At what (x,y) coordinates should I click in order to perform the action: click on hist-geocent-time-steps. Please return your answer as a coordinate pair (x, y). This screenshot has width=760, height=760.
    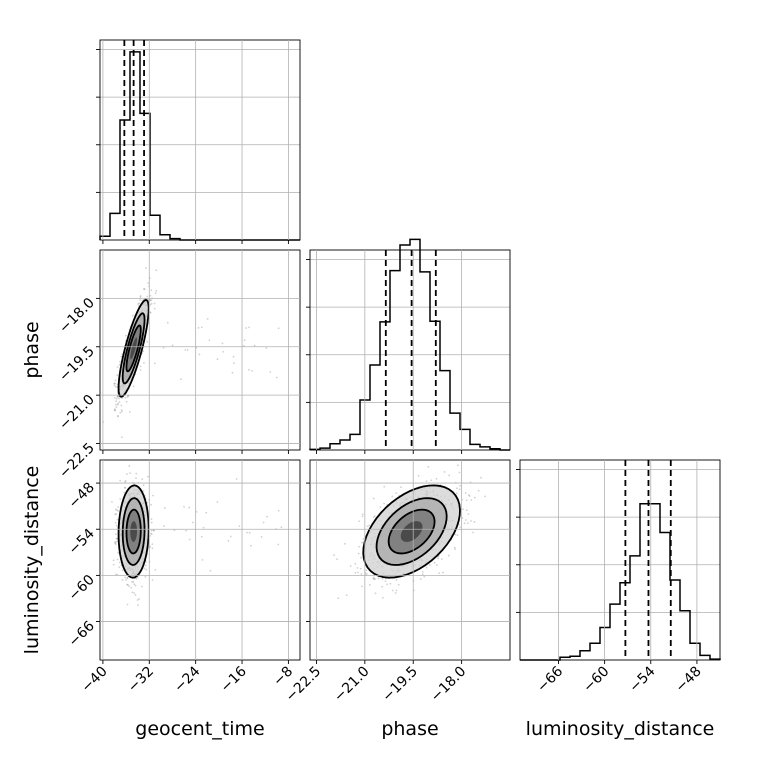
    Looking at the image, I should click on (199, 146).